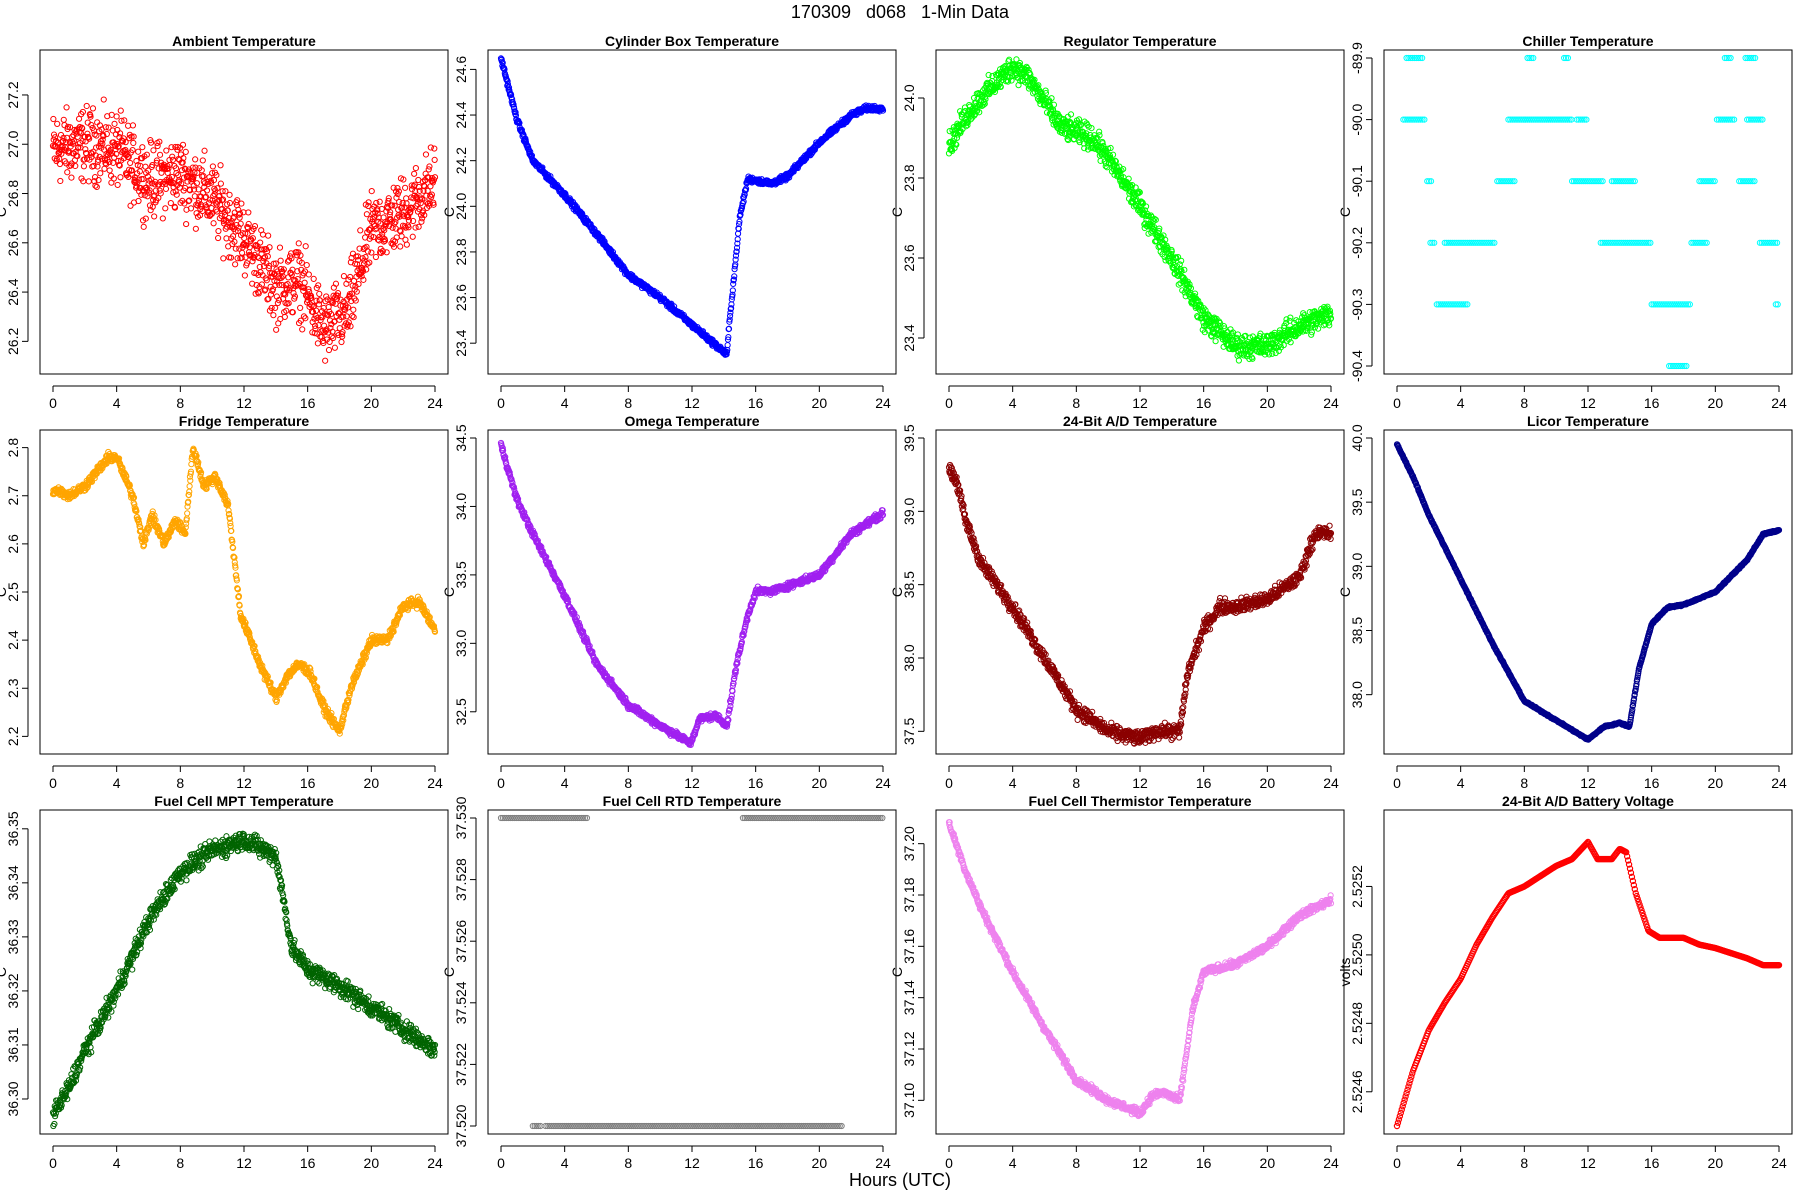  I want to click on cylinder-box-temperature-points, so click(692, 206).